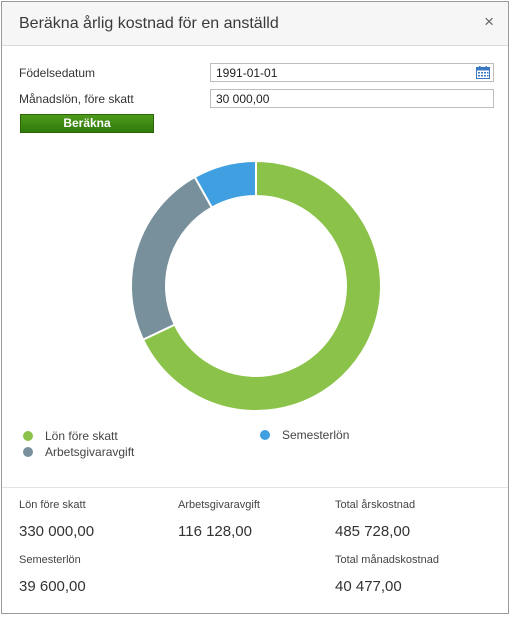 Image resolution: width=512 pixels, height=617 pixels. Describe the element at coordinates (352, 98) in the screenshot. I see `salary-field: 30 000,00` at that location.